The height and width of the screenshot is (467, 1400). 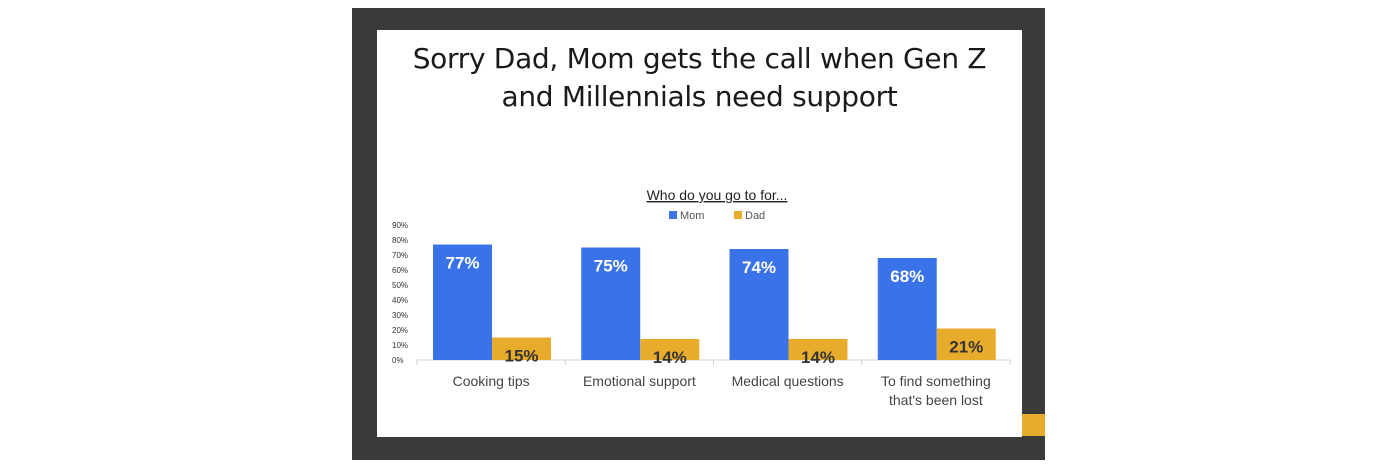 What do you see at coordinates (755, 216) in the screenshot?
I see `legend-label-dad: Dad` at bounding box center [755, 216].